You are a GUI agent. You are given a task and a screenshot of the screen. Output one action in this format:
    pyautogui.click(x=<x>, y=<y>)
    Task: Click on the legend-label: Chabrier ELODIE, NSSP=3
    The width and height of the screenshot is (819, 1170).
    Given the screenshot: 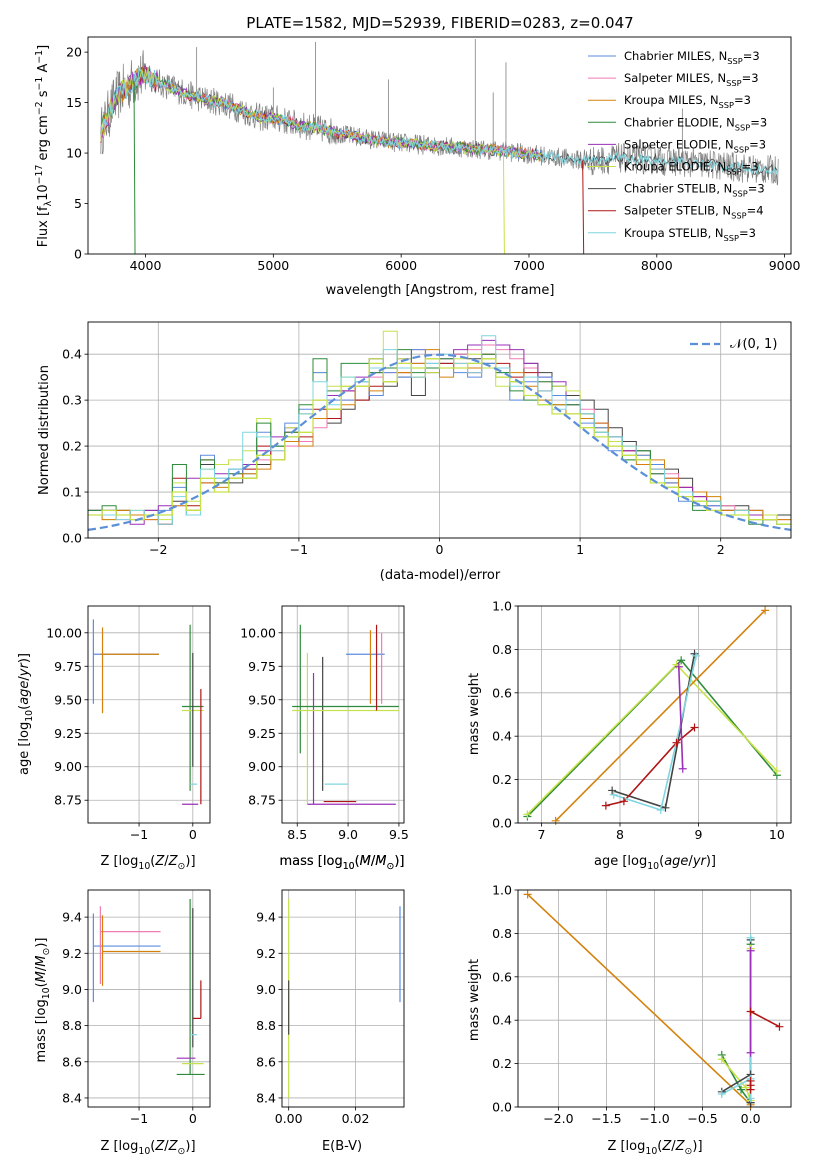 What is the action you would take?
    pyautogui.click(x=695, y=123)
    